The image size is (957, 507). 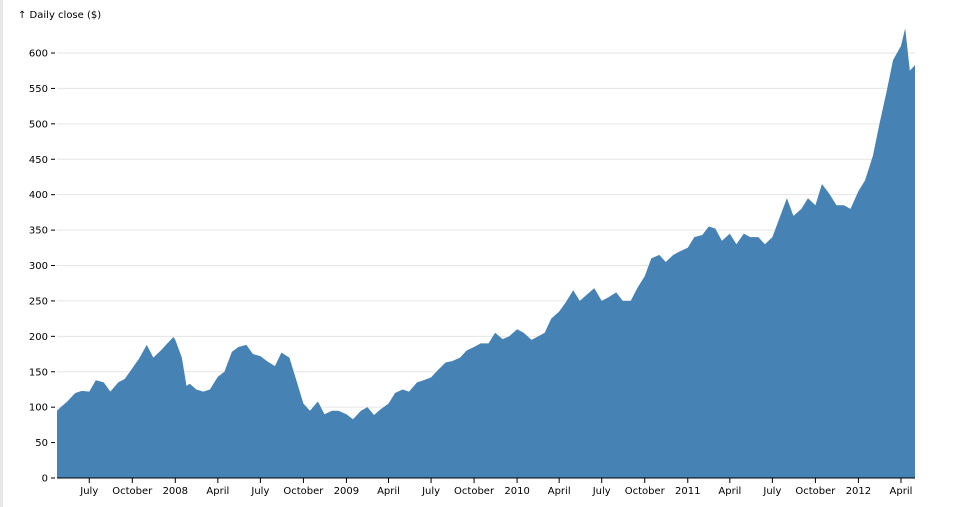 What do you see at coordinates (346, 491) in the screenshot?
I see `x-tick-label: 2009` at bounding box center [346, 491].